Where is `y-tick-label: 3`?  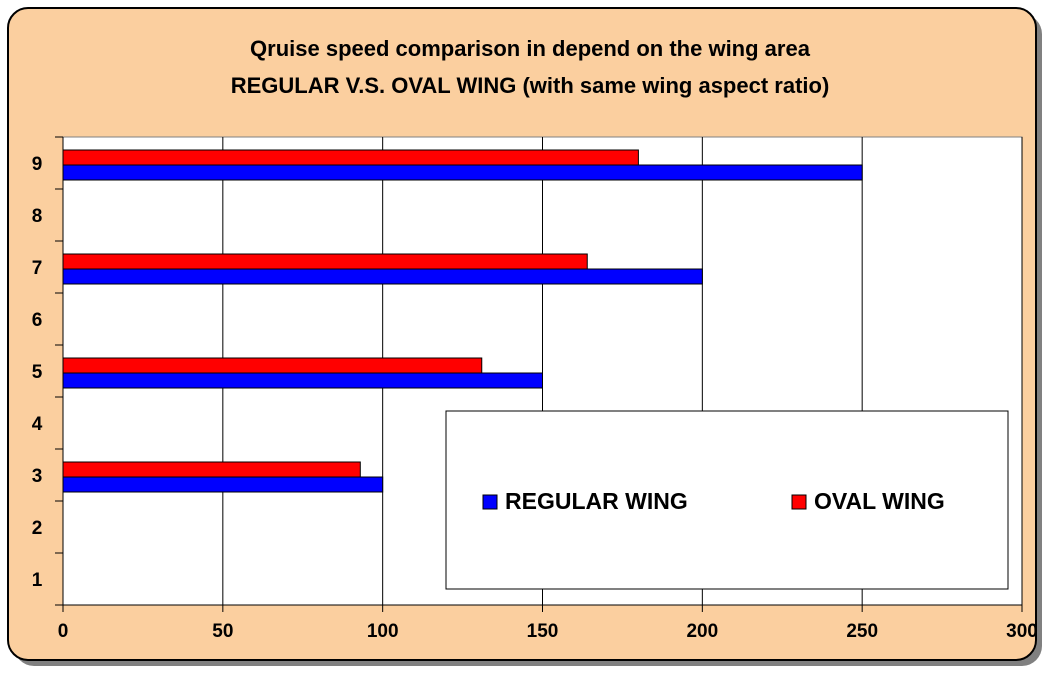 y-tick-label: 3 is located at coordinates (37, 476).